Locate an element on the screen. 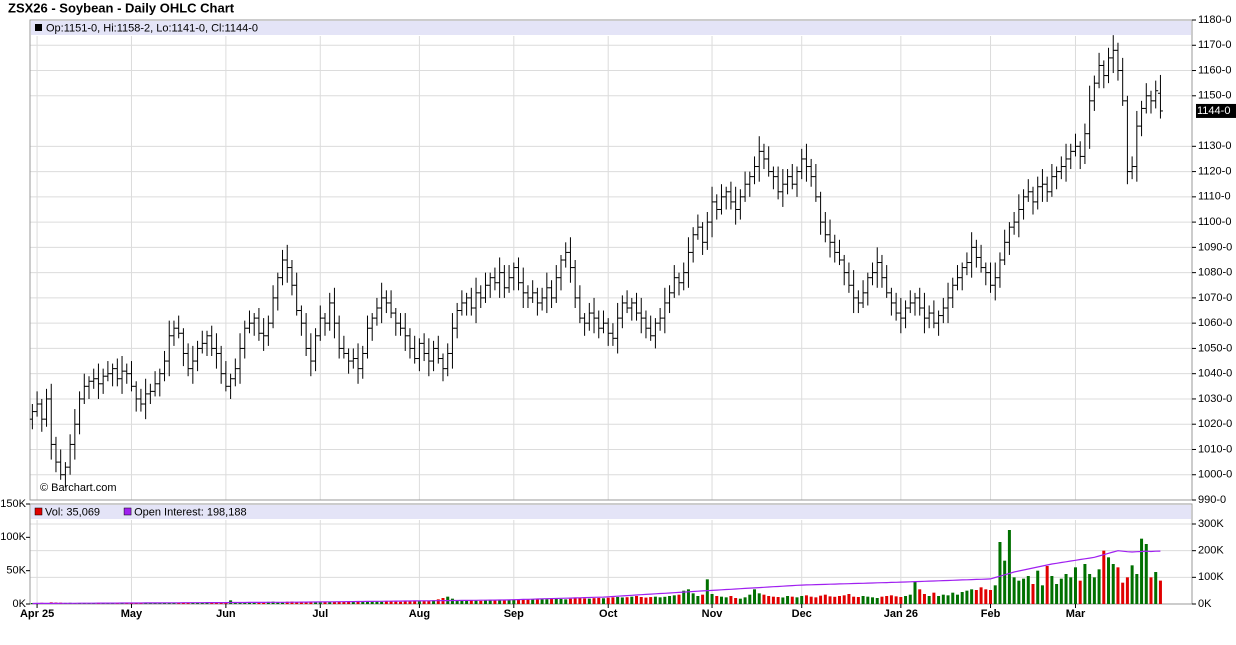 This screenshot has width=1236, height=645. x-tick-label: Dec is located at coordinates (802, 614).